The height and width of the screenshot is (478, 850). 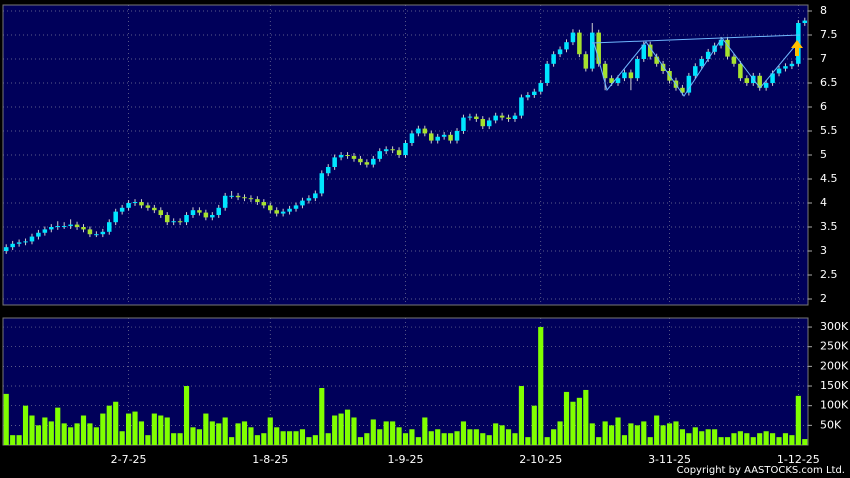 I want to click on x-tick-label: 1-12-25, so click(x=798, y=459).